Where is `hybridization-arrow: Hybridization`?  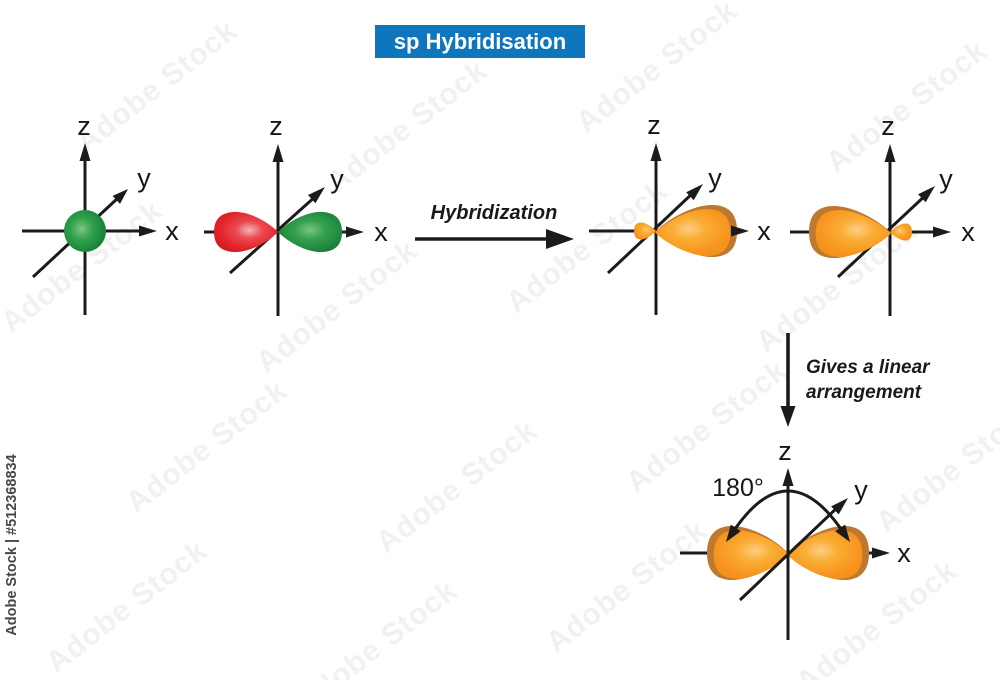 hybridization-arrow: Hybridization is located at coordinates (494, 225).